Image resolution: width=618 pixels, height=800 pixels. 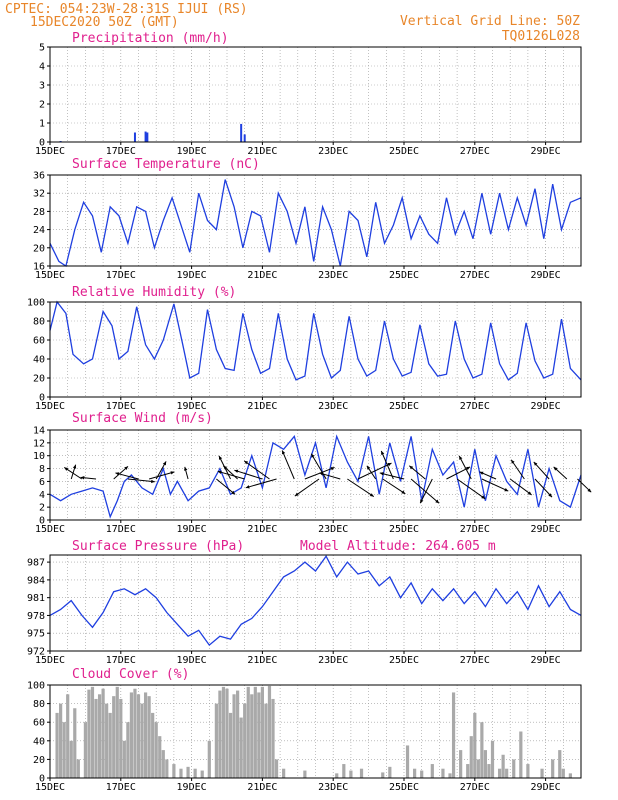 I want to click on run-date-text: 15DEC2020 50Z (GMT), so click(x=104, y=22).